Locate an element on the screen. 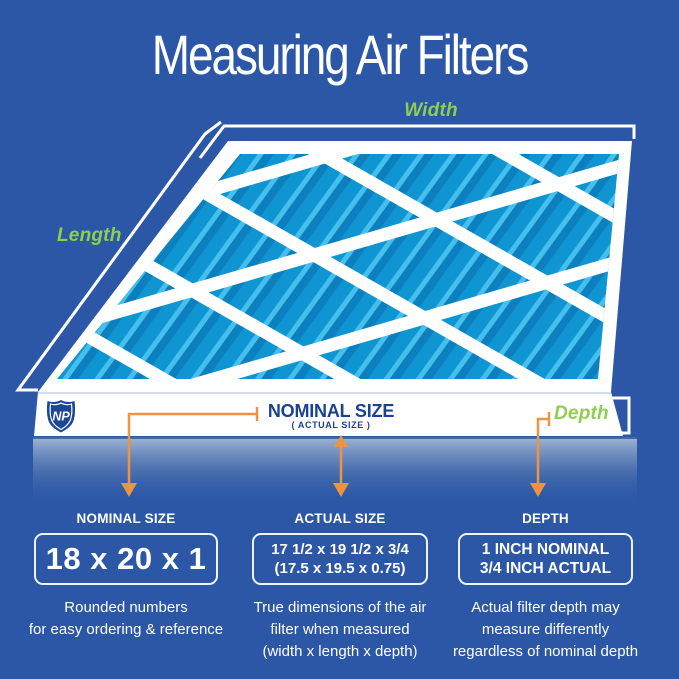 The height and width of the screenshot is (679, 679). np-logo-text: NP is located at coordinates (61, 417).